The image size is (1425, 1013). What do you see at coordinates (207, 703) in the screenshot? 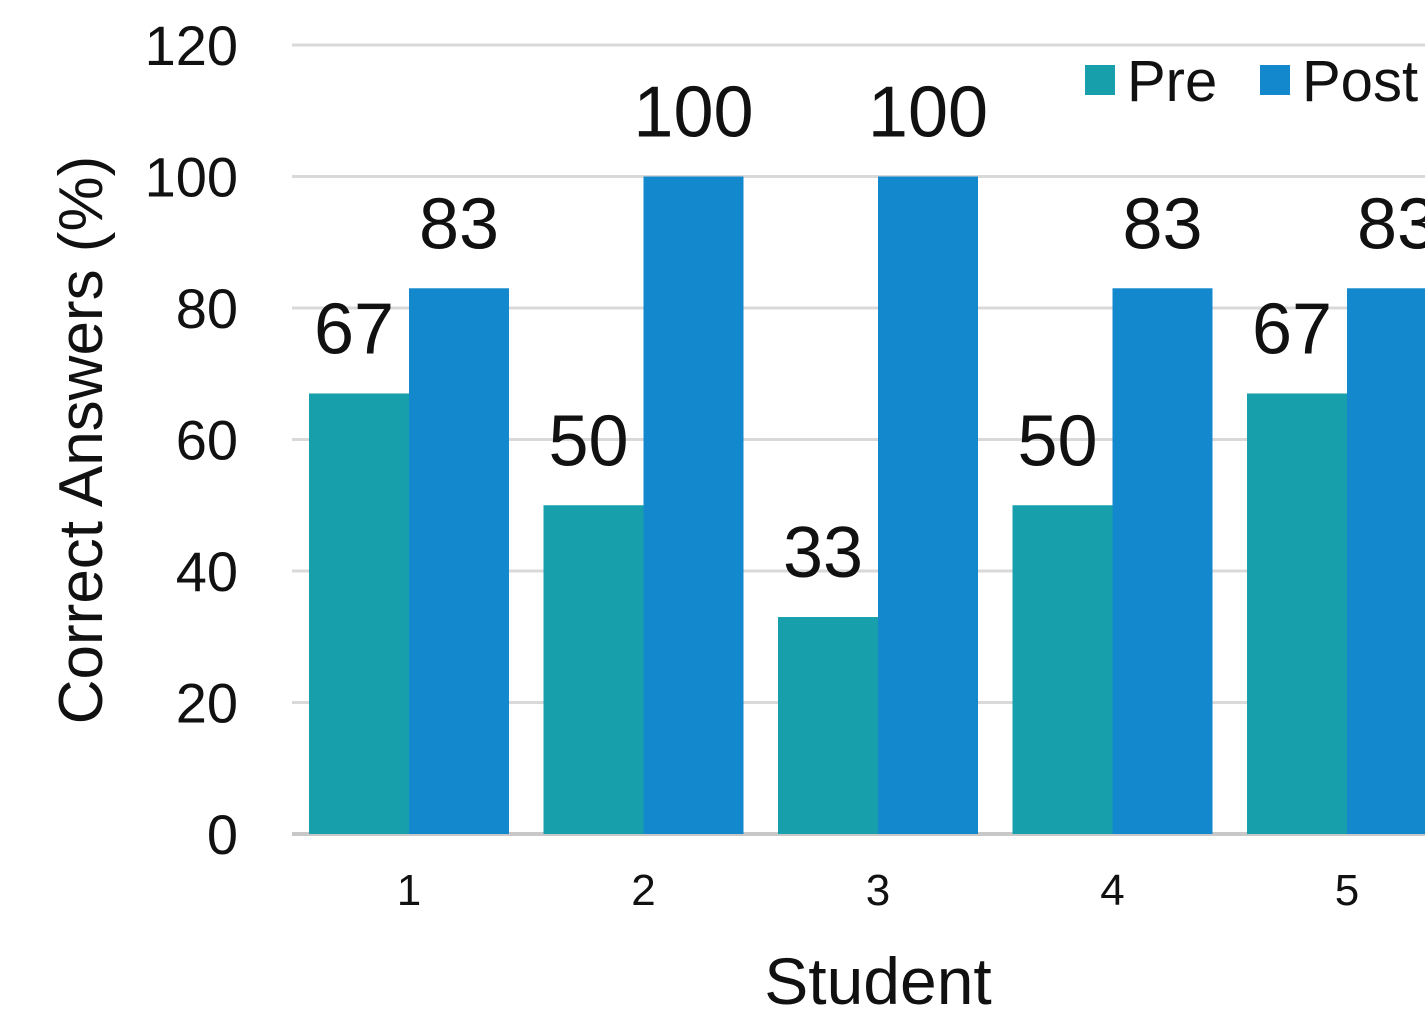
I see `y-tick-label: 20` at bounding box center [207, 703].